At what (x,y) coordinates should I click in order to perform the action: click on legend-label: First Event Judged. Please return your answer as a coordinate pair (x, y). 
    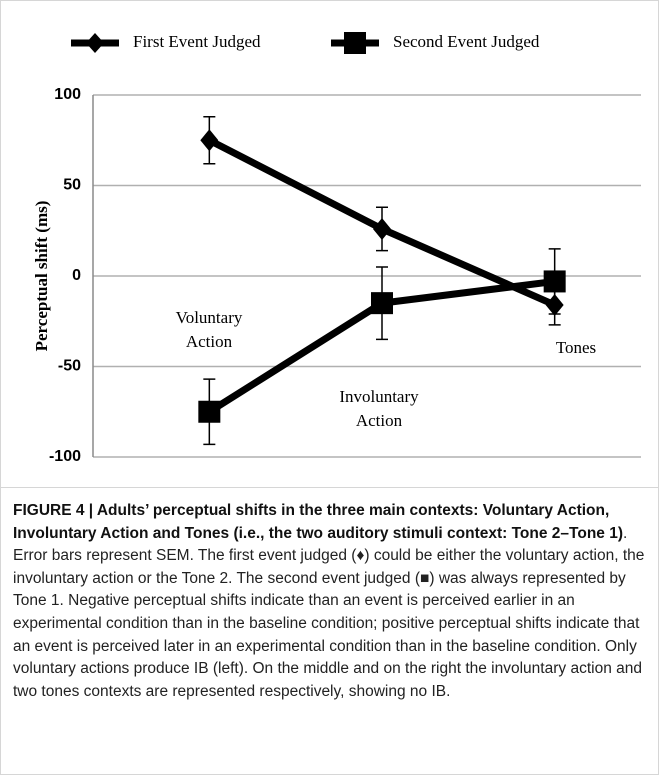
    Looking at the image, I should click on (197, 41).